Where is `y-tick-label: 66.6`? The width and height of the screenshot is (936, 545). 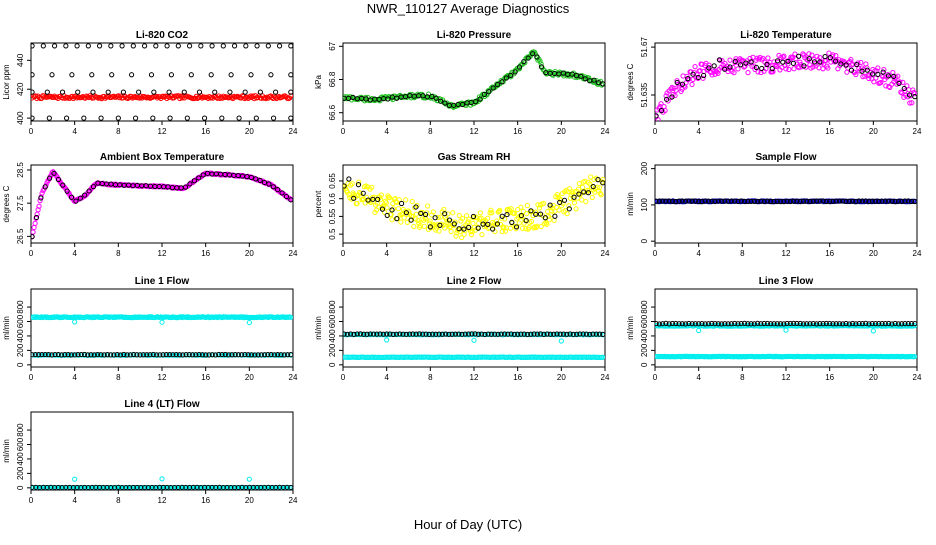
y-tick-label: 66.6 is located at coordinates (332, 112).